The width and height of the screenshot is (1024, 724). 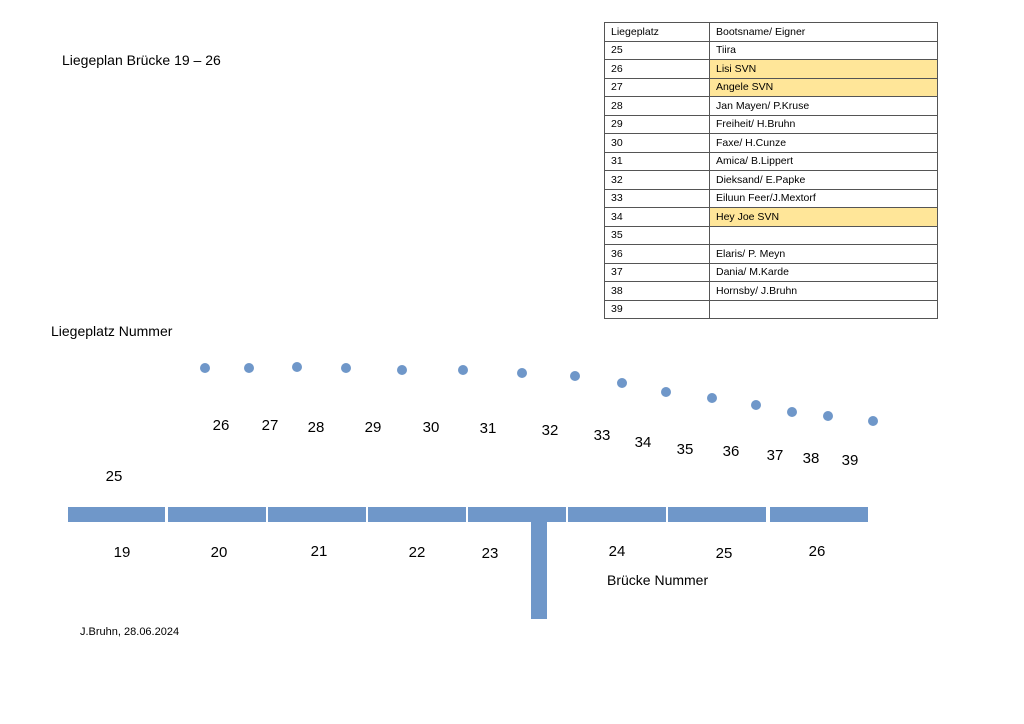 I want to click on table-row: 25 Tiira, so click(x=771, y=50).